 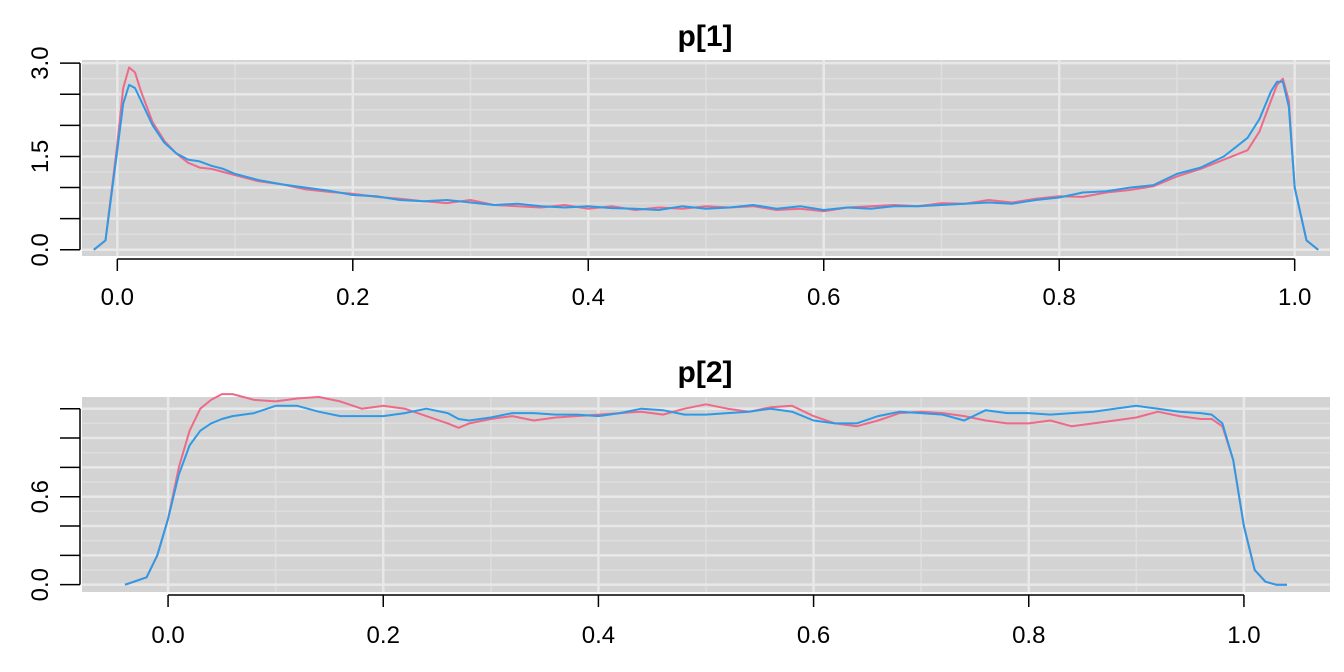 I want to click on chart-title: p[1], so click(x=705, y=36).